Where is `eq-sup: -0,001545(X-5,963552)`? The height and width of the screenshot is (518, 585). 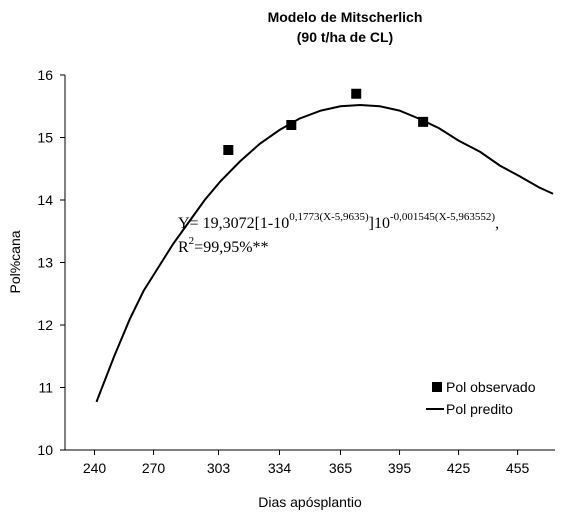 eq-sup: -0,001545(X-5,963552) is located at coordinates (442, 217).